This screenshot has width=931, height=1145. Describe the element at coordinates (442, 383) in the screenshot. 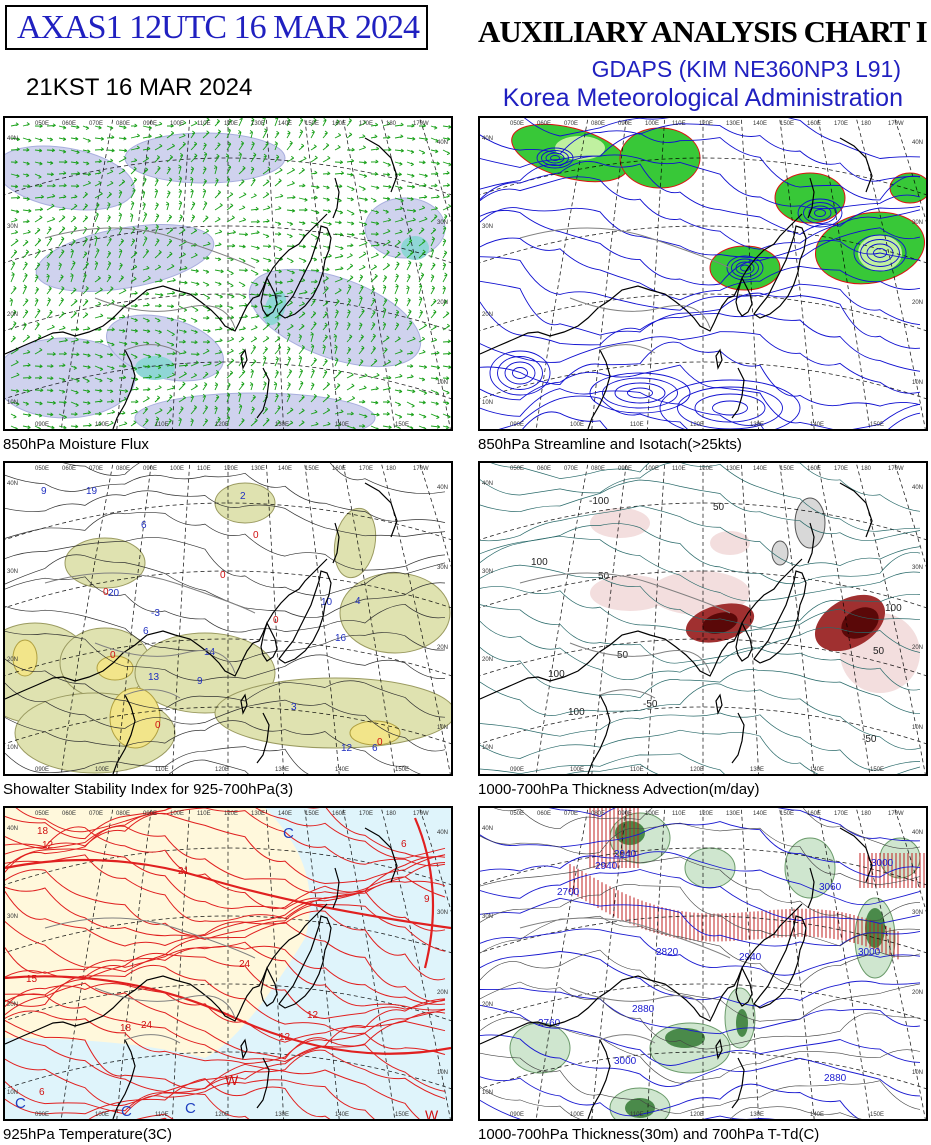

I see `lat-label-right: 10N` at that location.